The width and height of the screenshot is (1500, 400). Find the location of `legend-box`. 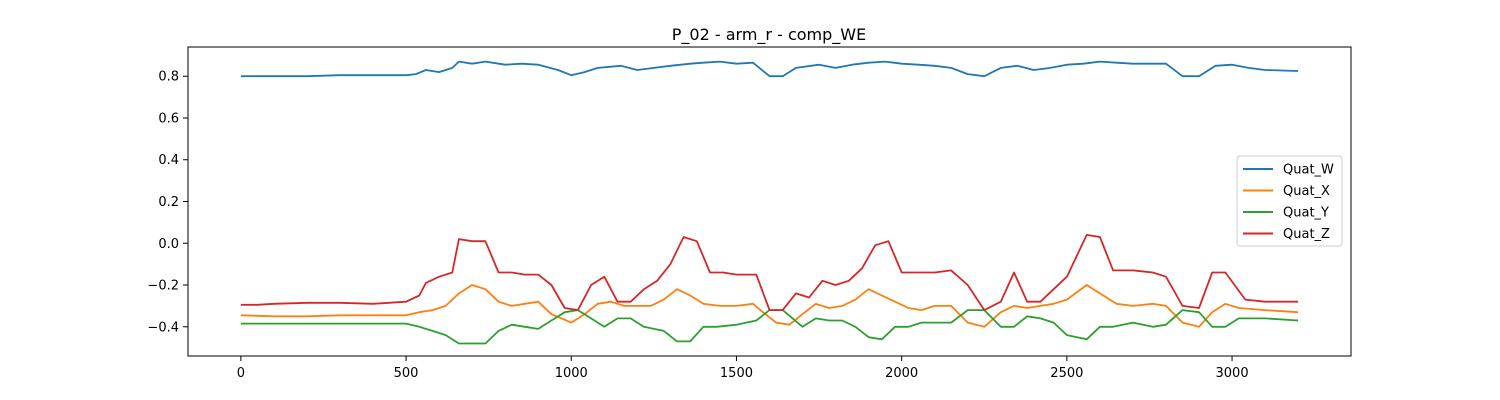

legend-box is located at coordinates (1289, 201).